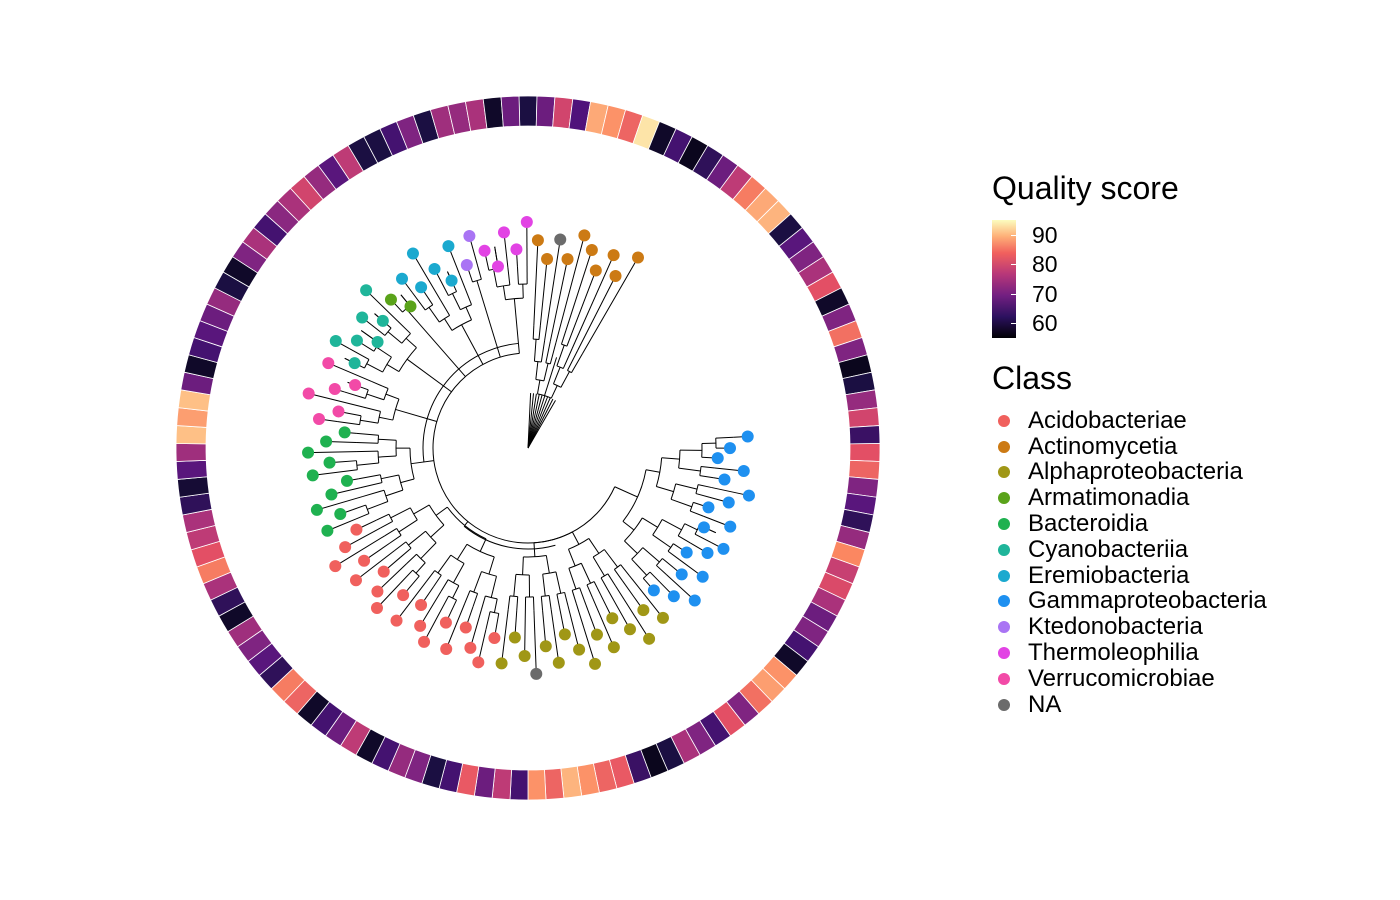 This screenshot has width=1400, height=900. I want to click on class-legend-item: Verrucomicrobiae, so click(1192, 679).